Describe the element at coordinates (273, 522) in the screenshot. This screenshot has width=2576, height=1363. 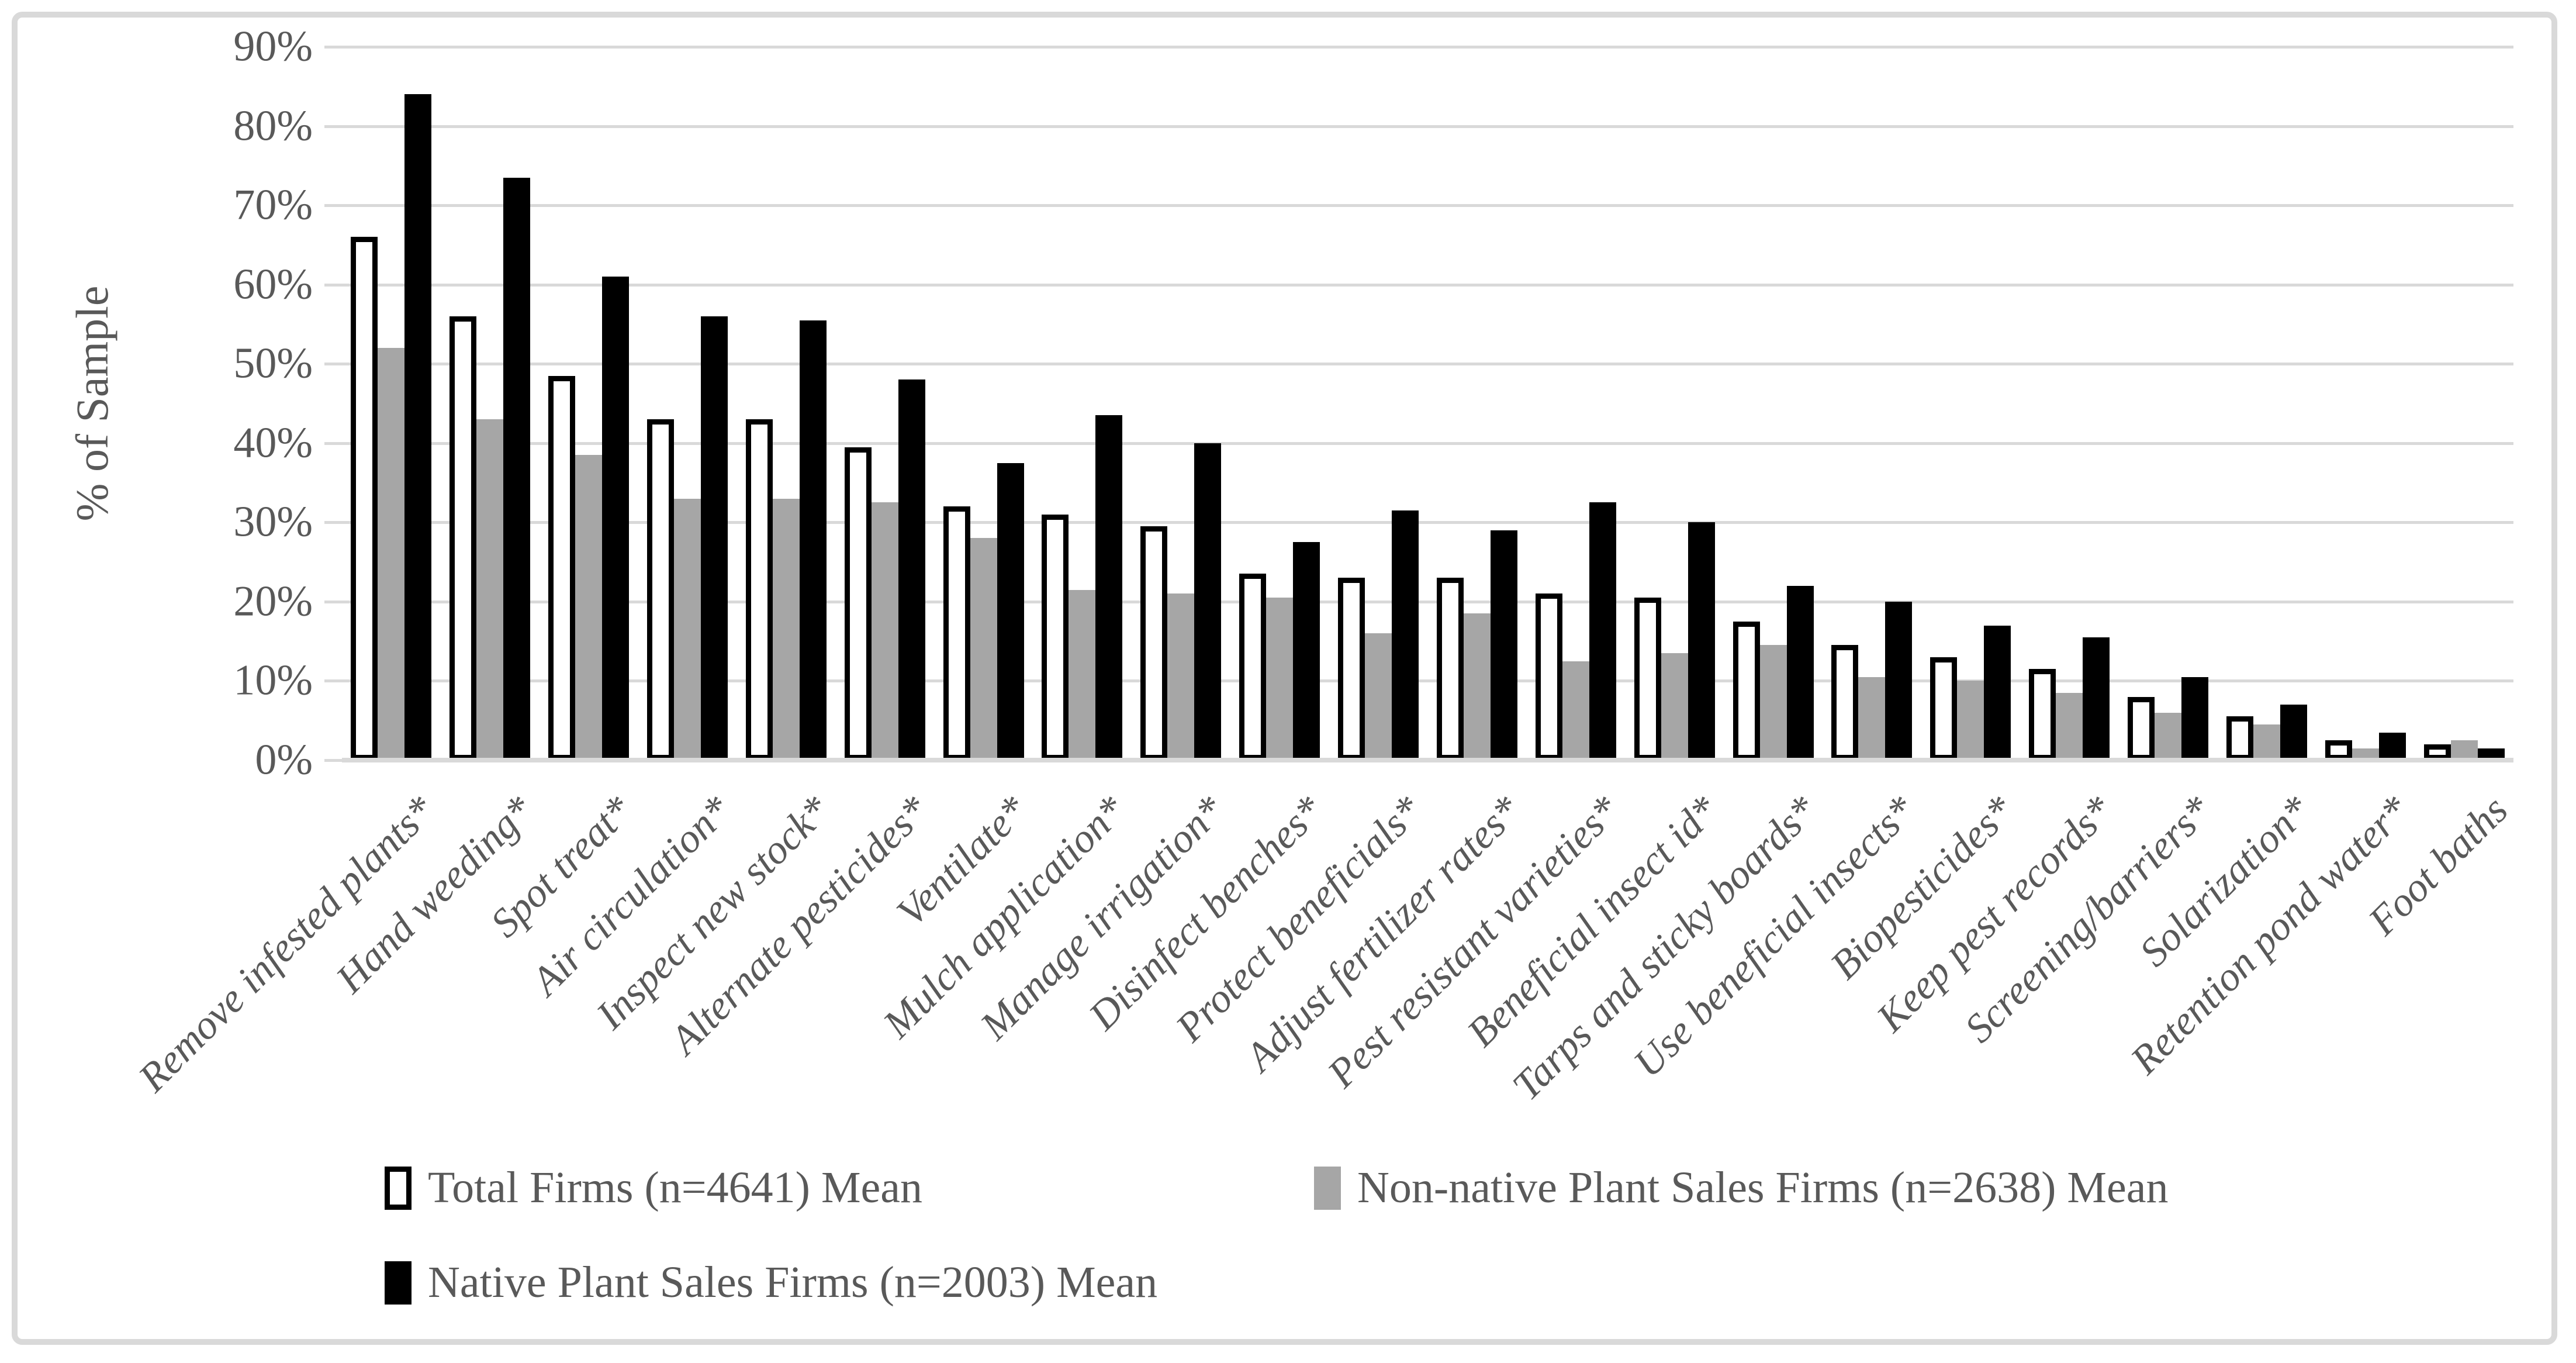
I see `y-tick-label-30: 30%` at that location.